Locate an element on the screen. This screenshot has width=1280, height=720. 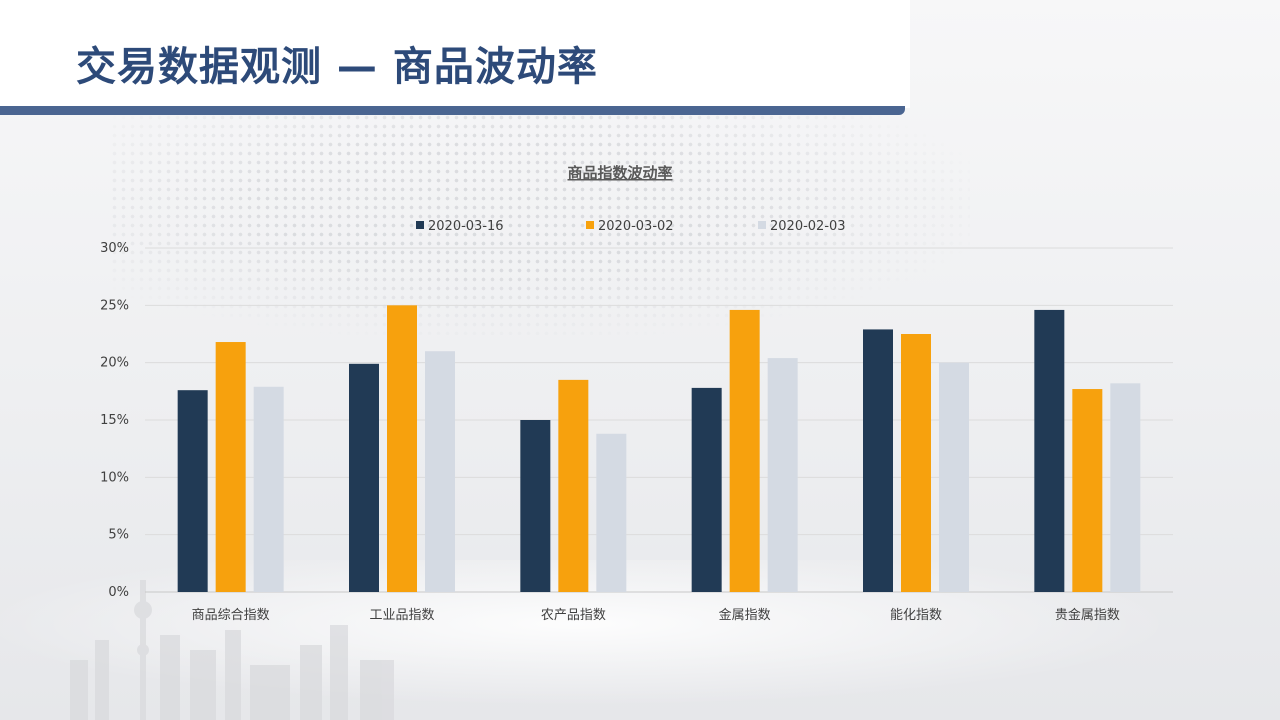
x-tick-label: 能化指数 is located at coordinates (916, 615).